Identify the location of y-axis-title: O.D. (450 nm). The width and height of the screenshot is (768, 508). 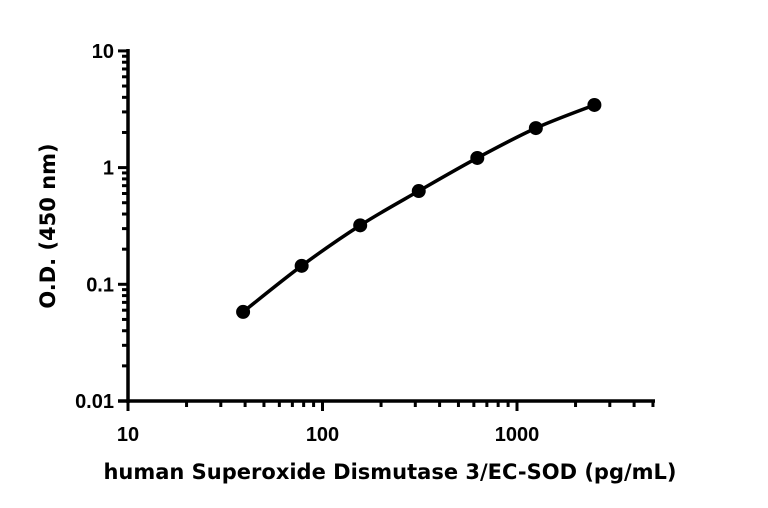
(48, 225).